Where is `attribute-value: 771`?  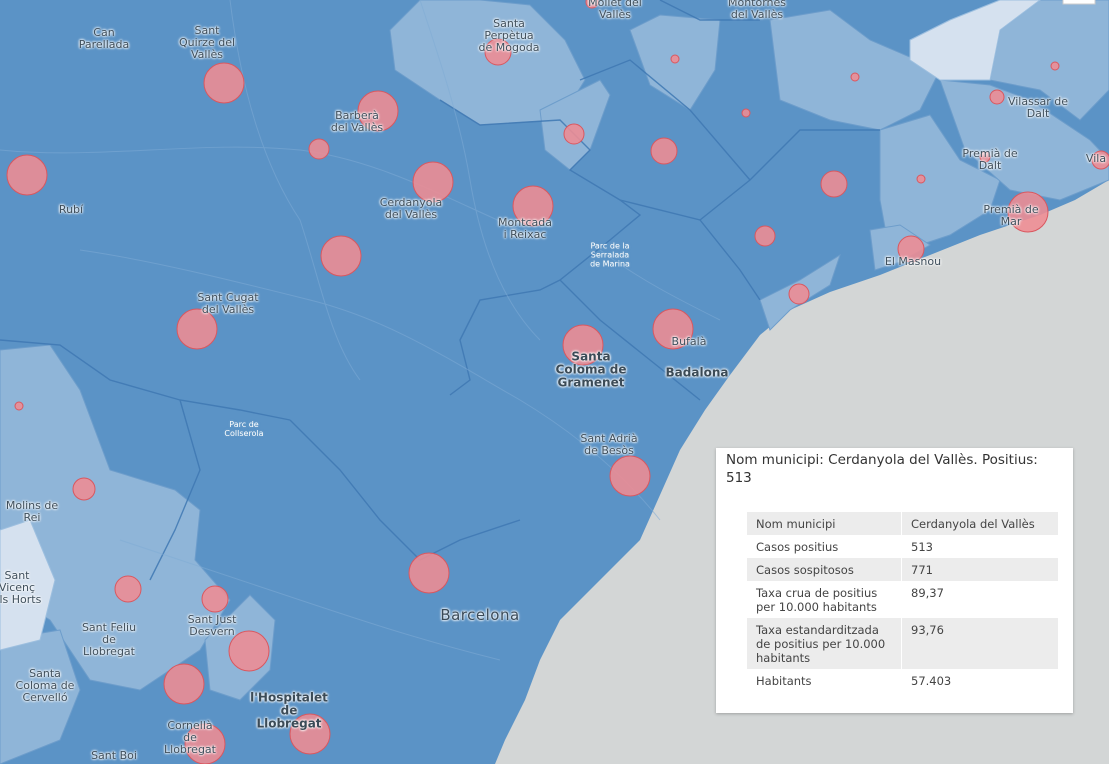
attribute-value: 771 is located at coordinates (979, 569).